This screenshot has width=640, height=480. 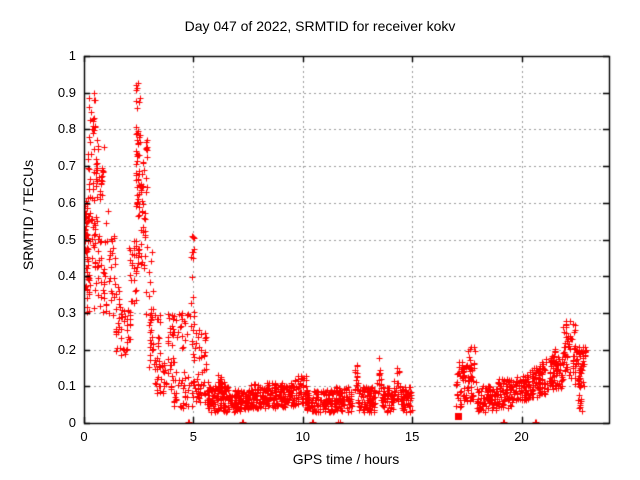 What do you see at coordinates (66, 276) in the screenshot?
I see `y-tick-label: 0.4` at bounding box center [66, 276].